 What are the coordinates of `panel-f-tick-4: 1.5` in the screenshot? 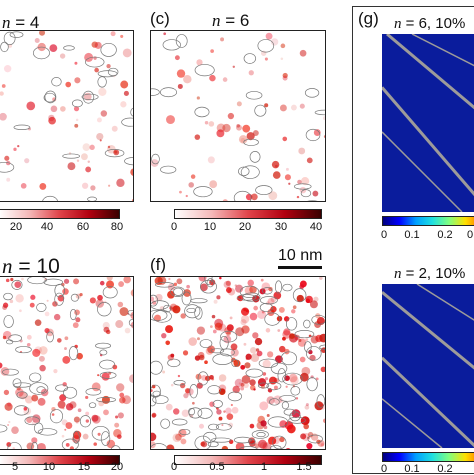 It's located at (304, 467).